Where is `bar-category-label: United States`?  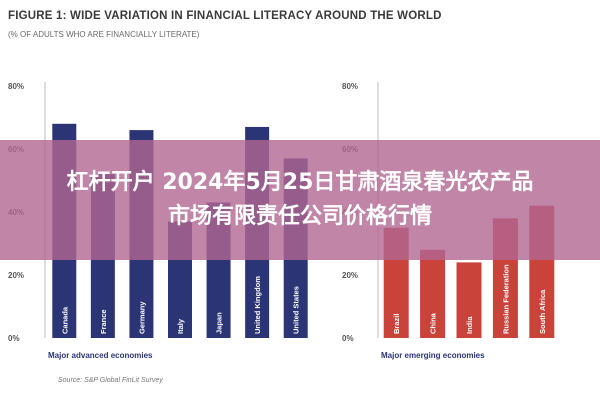
bar-category-label: United States is located at coordinates (296, 310).